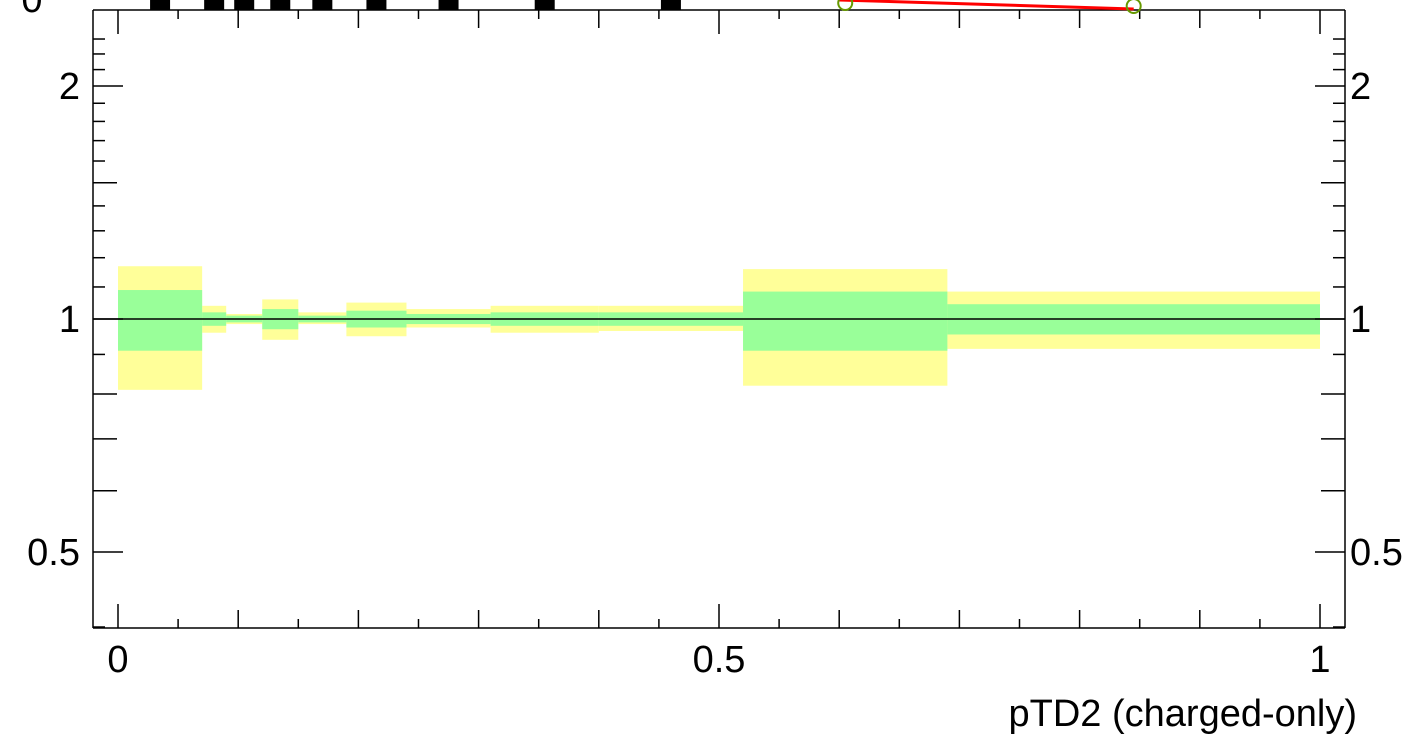 This screenshot has width=1421, height=748. What do you see at coordinates (1360, 87) in the screenshot?
I see `y-tick-label-right-2: 2` at bounding box center [1360, 87].